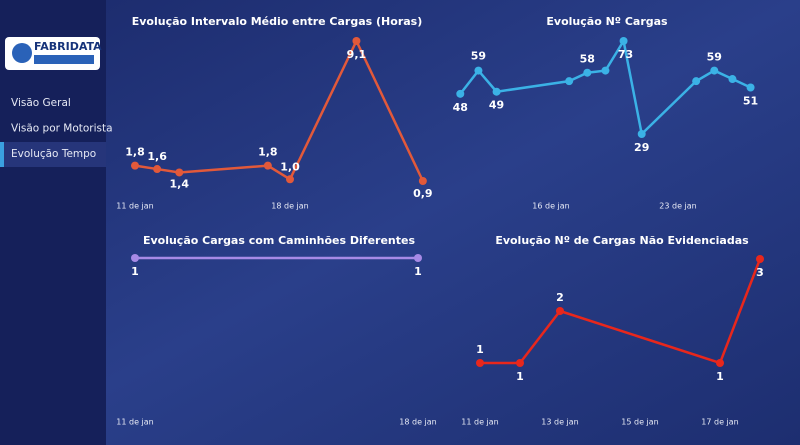 The height and width of the screenshot is (445, 800). What do you see at coordinates (279, 240) in the screenshot?
I see `chart-title: Evolução Cargas com Caminhões Diferentes` at bounding box center [279, 240].